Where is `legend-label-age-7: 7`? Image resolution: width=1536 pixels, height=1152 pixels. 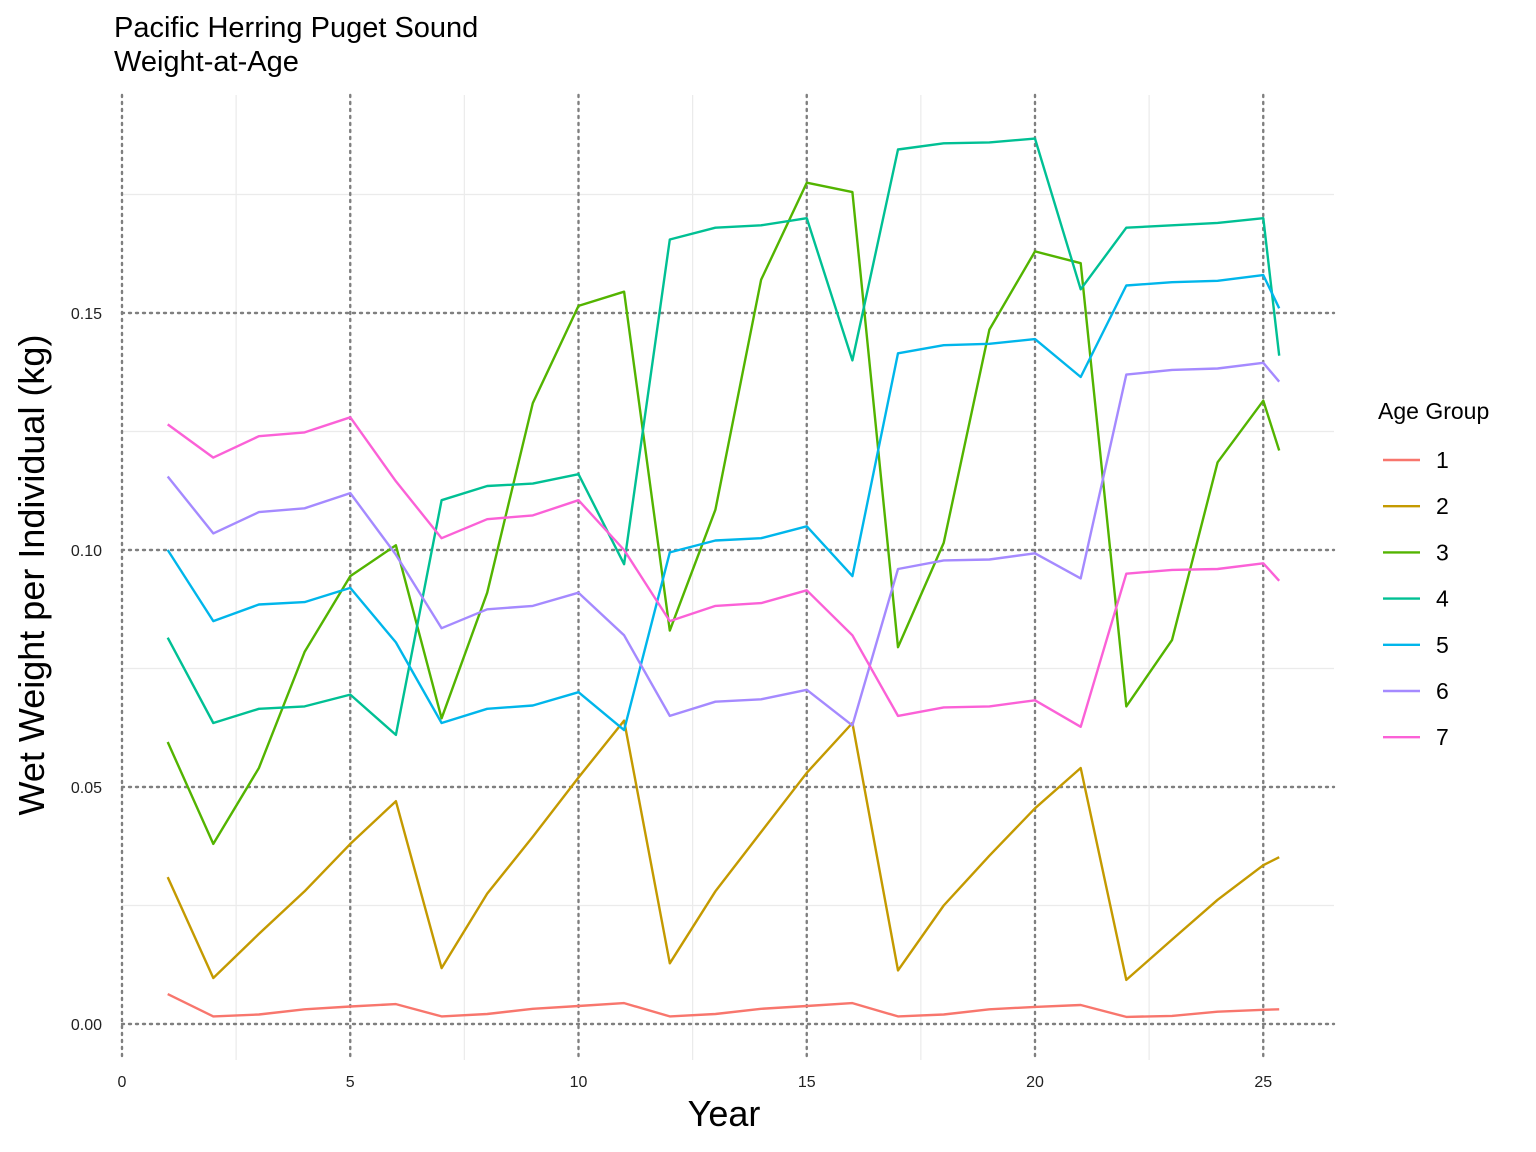 legend-label-age-7: 7 is located at coordinates (1442, 737).